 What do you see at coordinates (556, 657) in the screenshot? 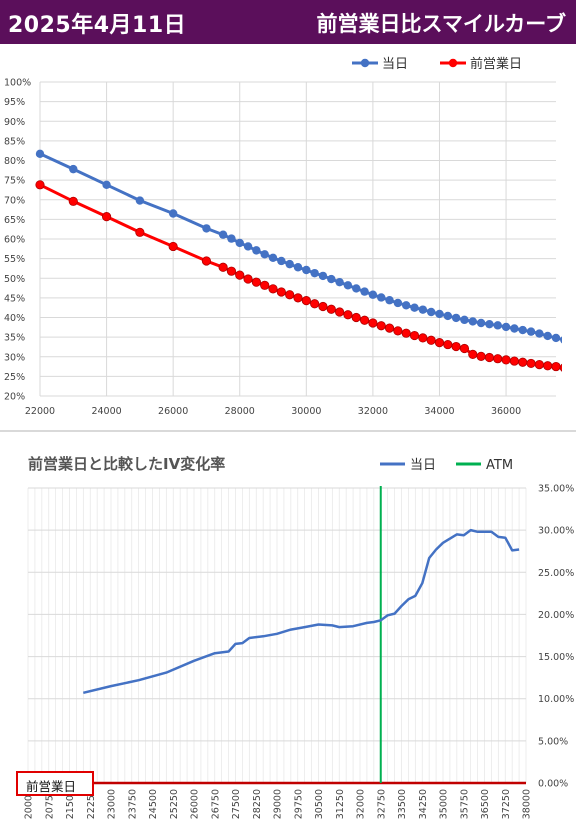
I see `y-tick-label: 15.00%` at bounding box center [556, 657].